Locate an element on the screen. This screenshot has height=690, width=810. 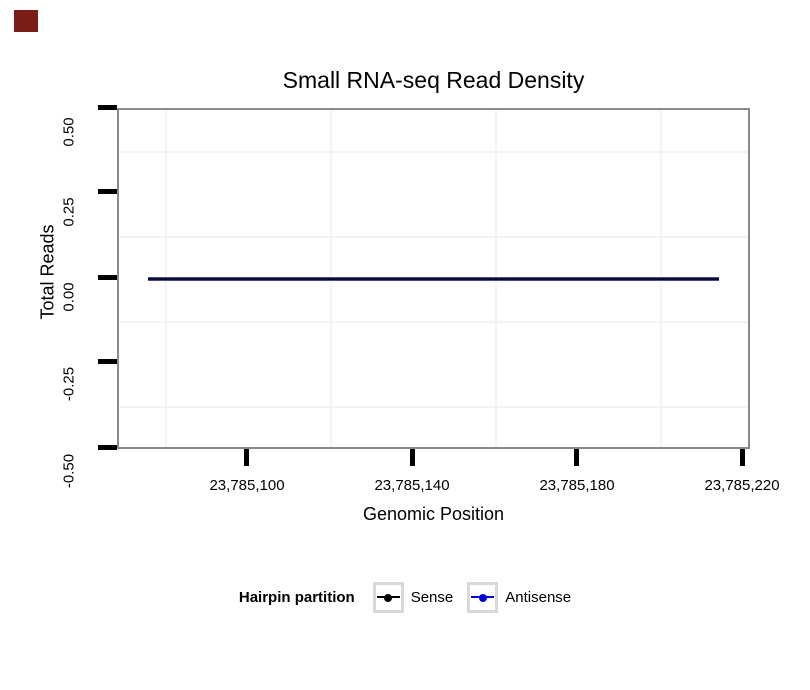
y-tick-label: -0.50 is located at coordinates (69, 471).